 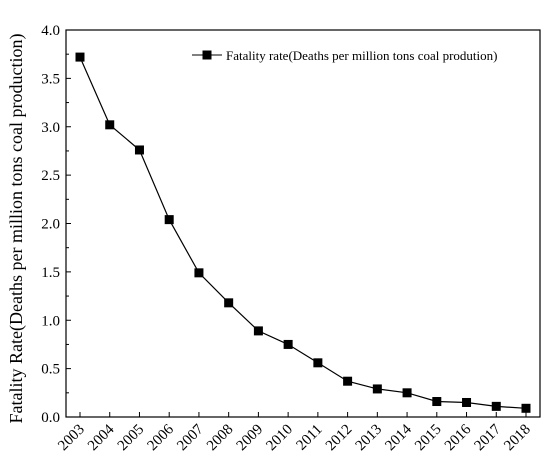 I want to click on y-tick-label: 1.5, so click(x=50, y=273).